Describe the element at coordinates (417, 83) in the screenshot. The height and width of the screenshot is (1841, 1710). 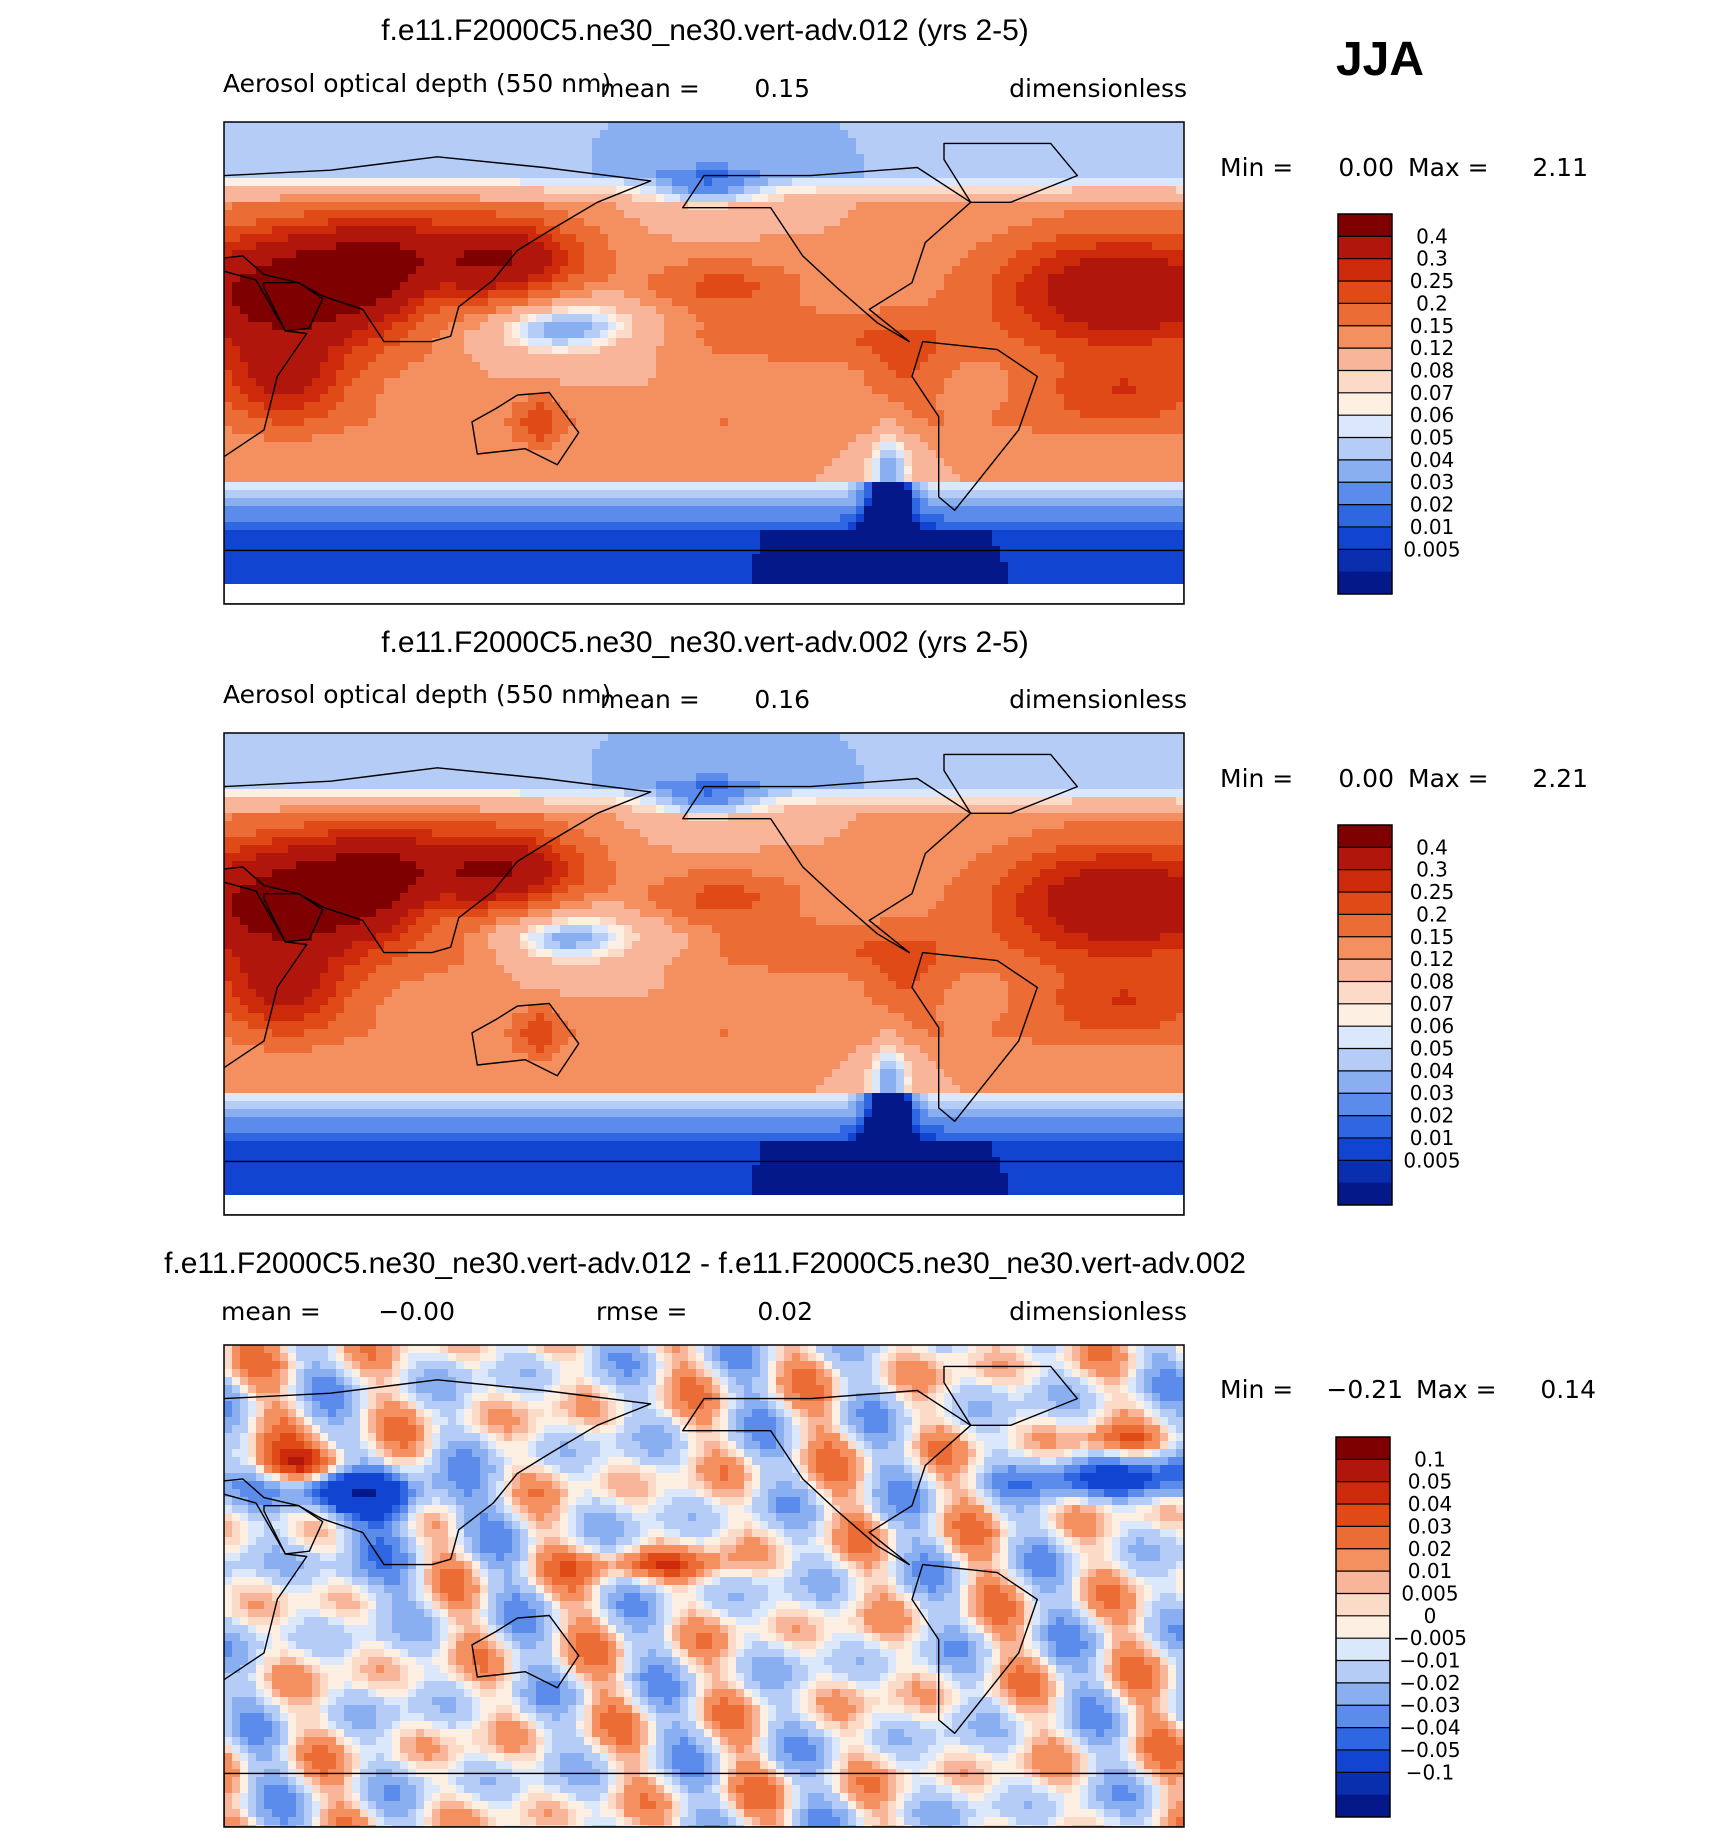
I see `variable-label: Aerosol optical depth (550 nm)` at that location.